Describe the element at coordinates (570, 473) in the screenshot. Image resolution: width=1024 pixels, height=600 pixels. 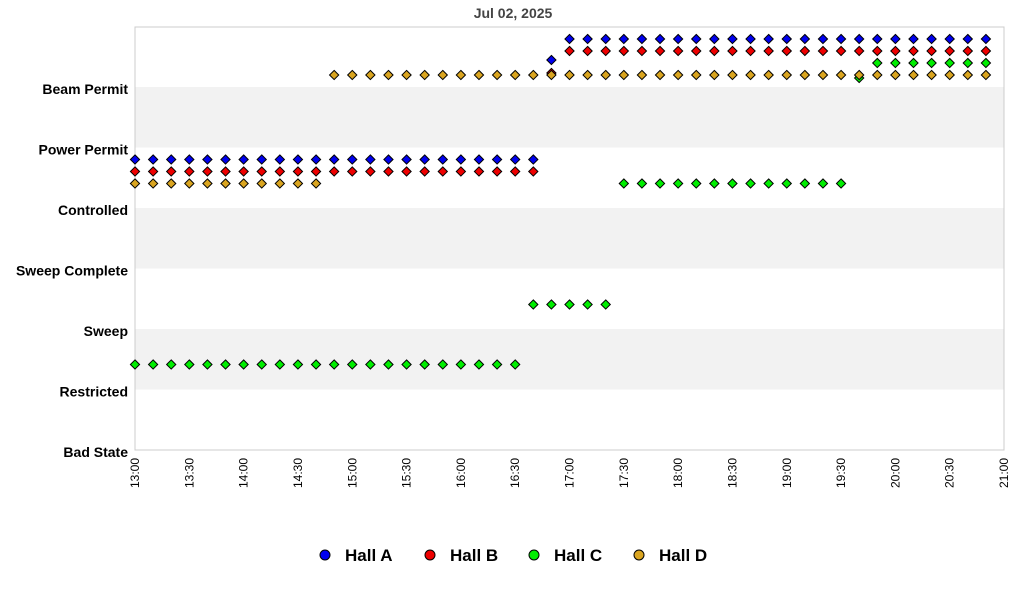
I see `x-tick-label: 17:00` at that location.